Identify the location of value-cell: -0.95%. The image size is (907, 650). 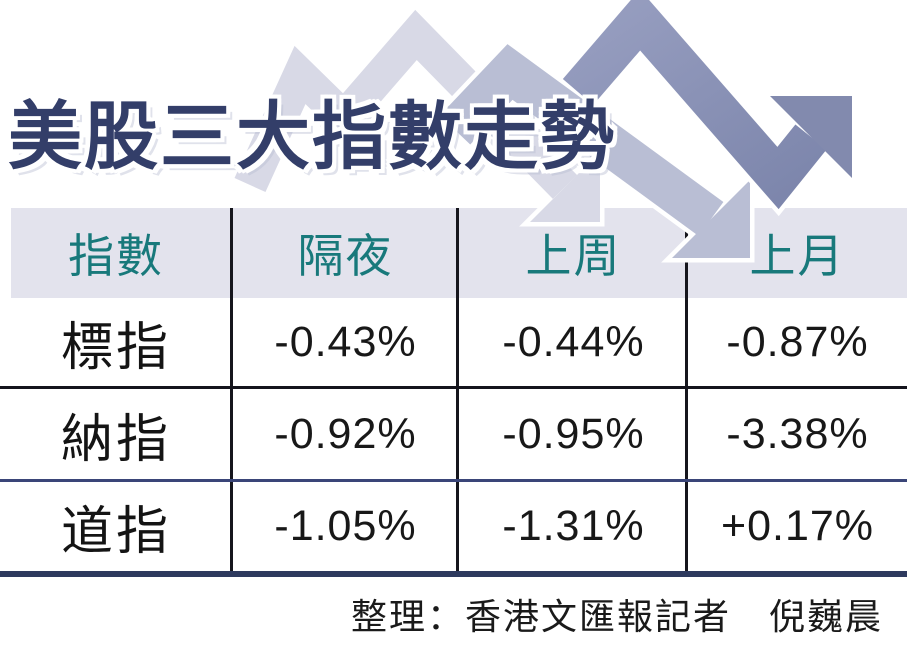
(573, 433).